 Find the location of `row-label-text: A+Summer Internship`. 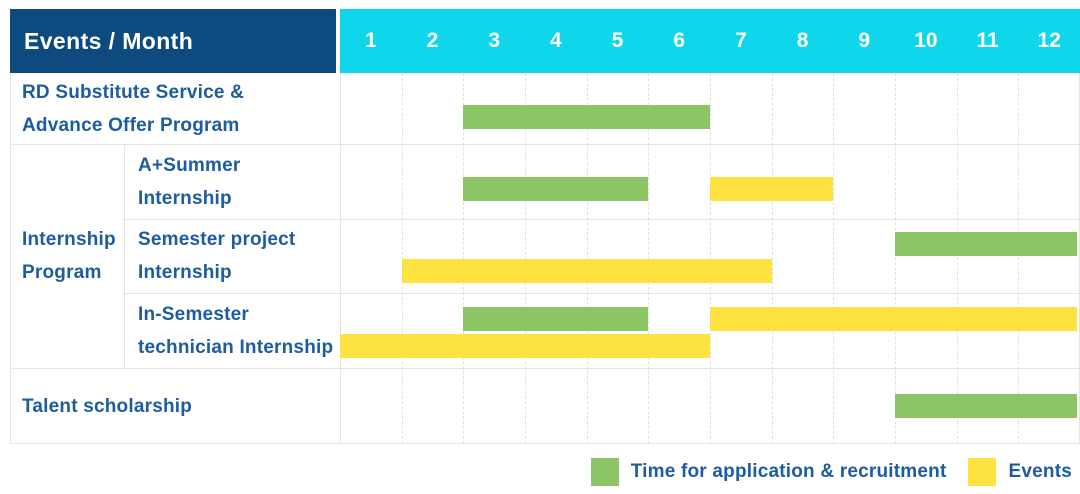

row-label-text: A+Summer Internship is located at coordinates (189, 181).